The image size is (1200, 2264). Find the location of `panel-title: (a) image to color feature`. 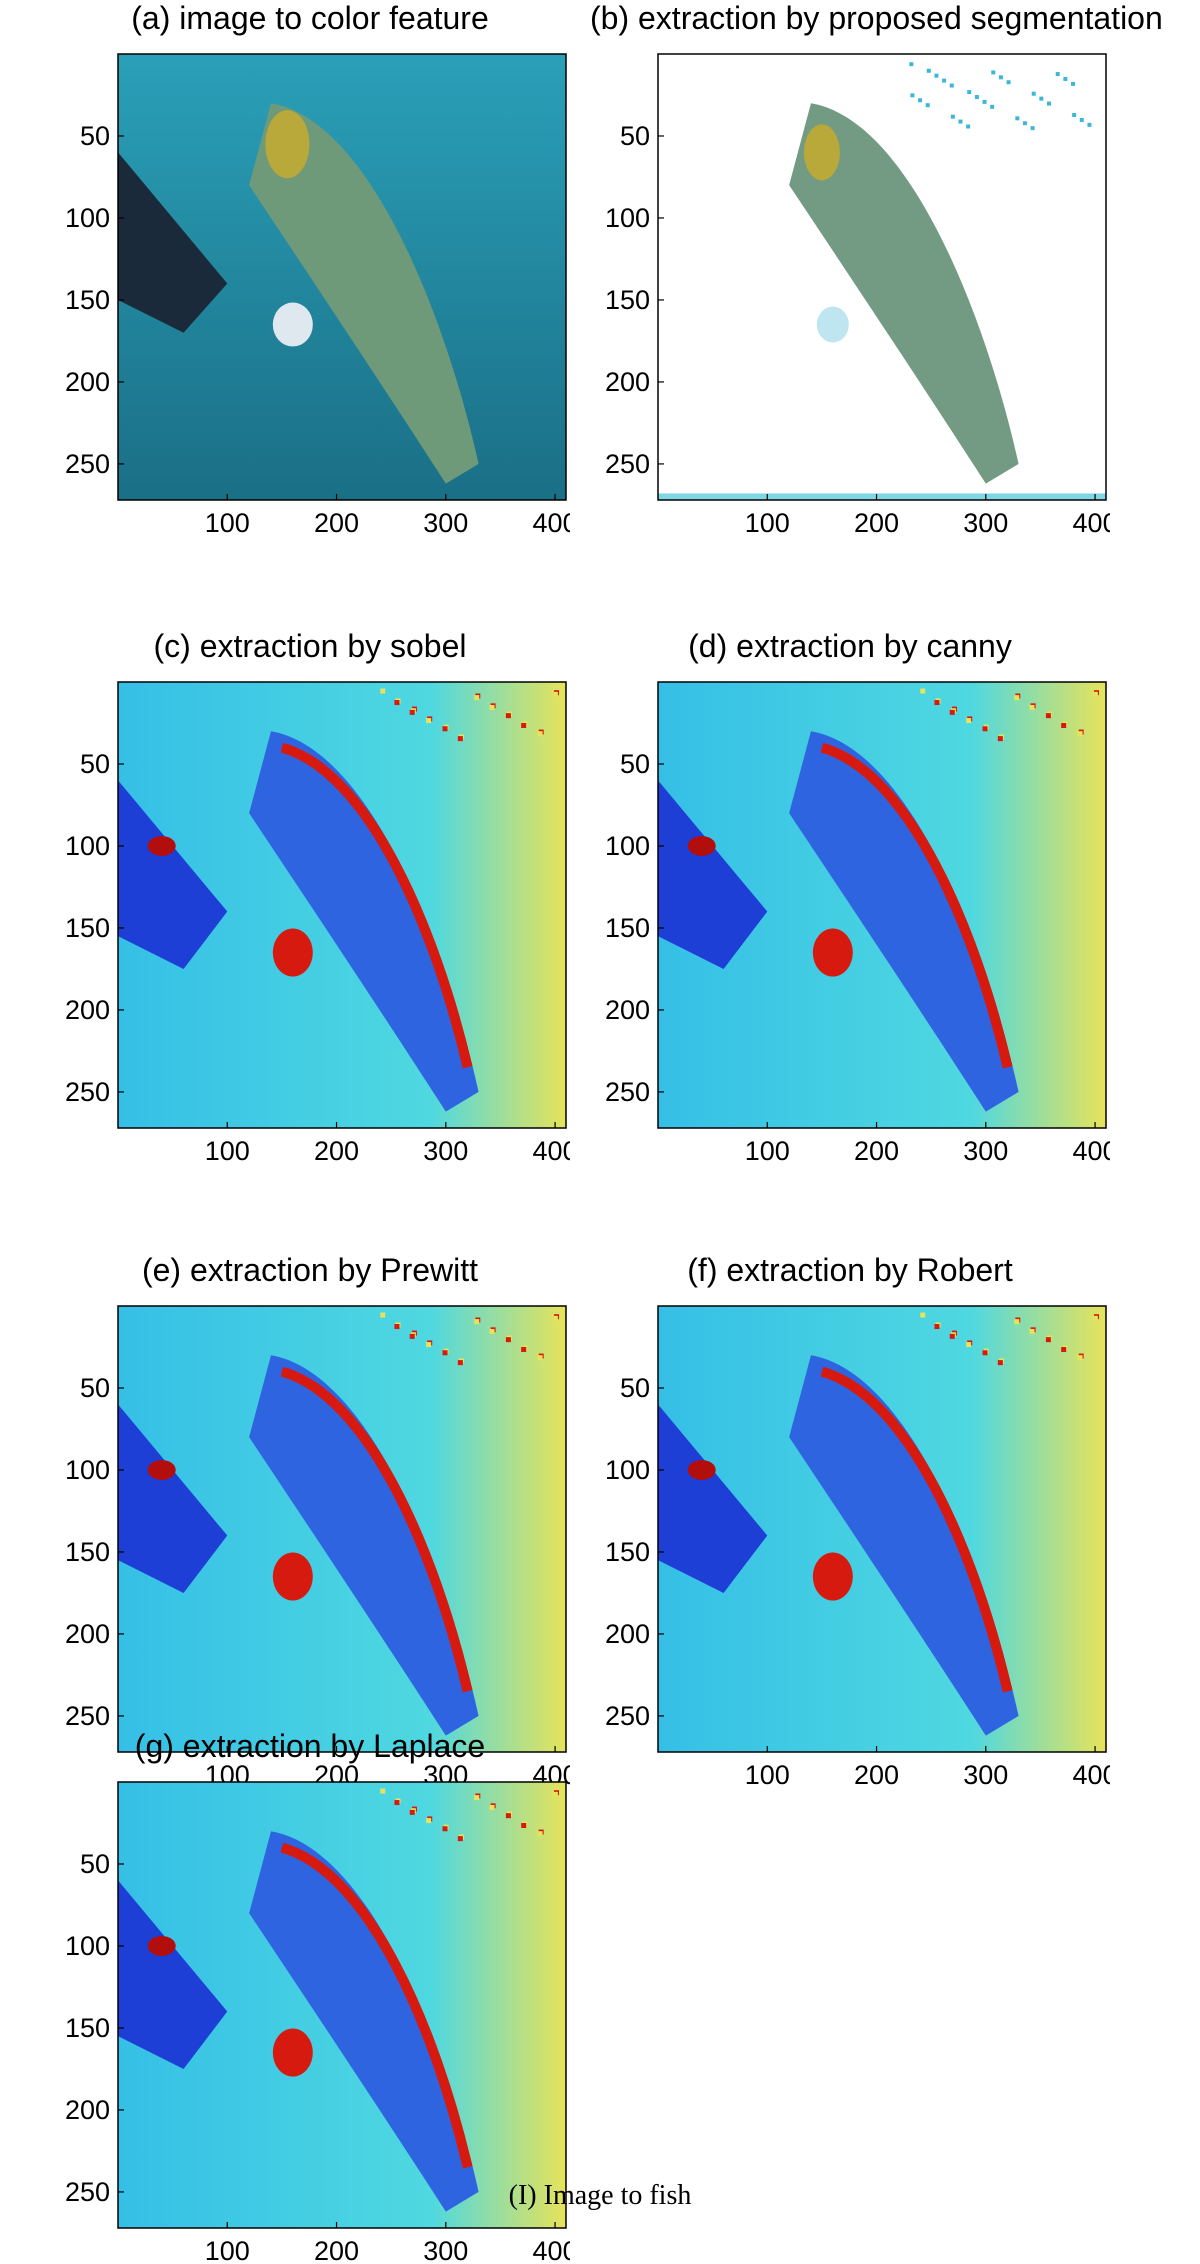

panel-title: (a) image to color feature is located at coordinates (310, 18).